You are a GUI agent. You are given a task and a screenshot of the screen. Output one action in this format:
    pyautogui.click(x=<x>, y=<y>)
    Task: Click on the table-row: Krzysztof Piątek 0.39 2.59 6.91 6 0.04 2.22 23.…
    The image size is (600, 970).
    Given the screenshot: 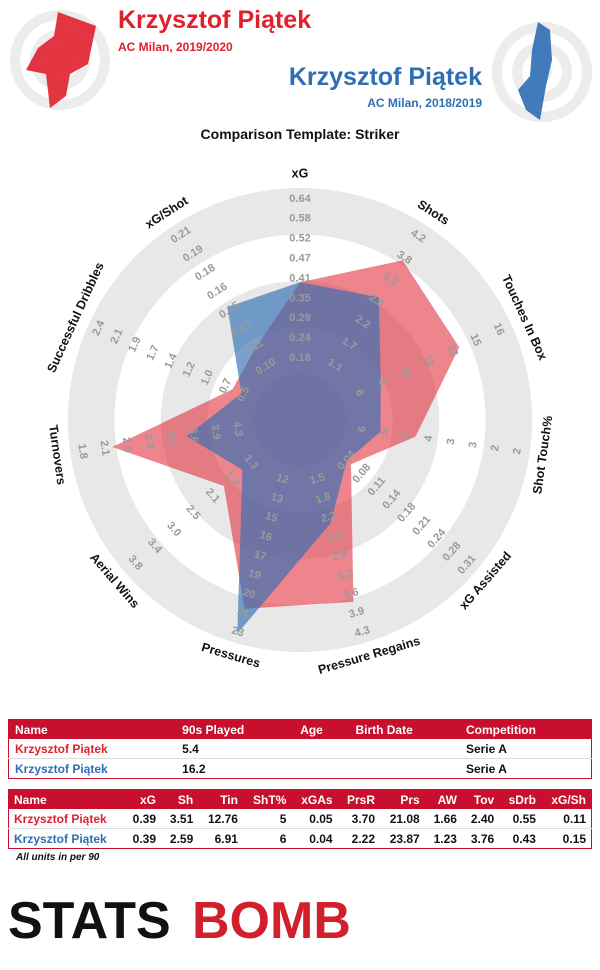 What is the action you would take?
    pyautogui.click(x=300, y=839)
    